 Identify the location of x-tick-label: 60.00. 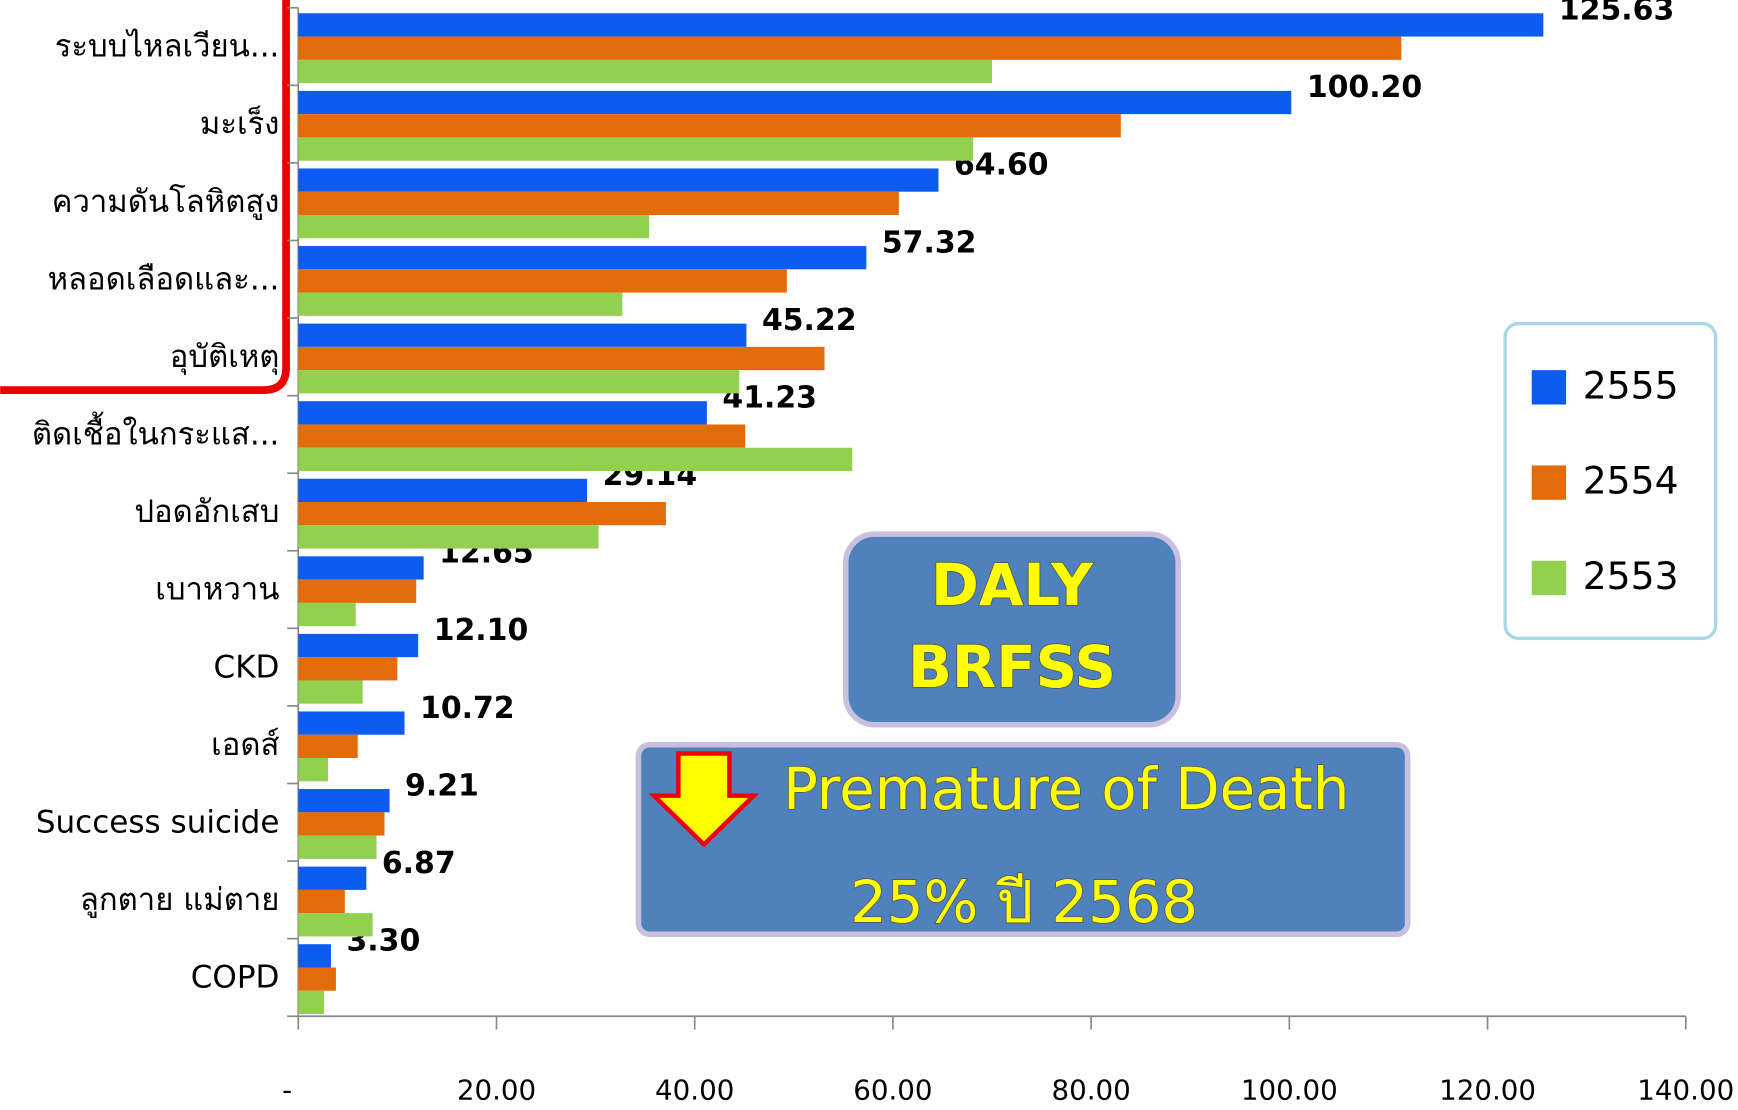
(892, 1090).